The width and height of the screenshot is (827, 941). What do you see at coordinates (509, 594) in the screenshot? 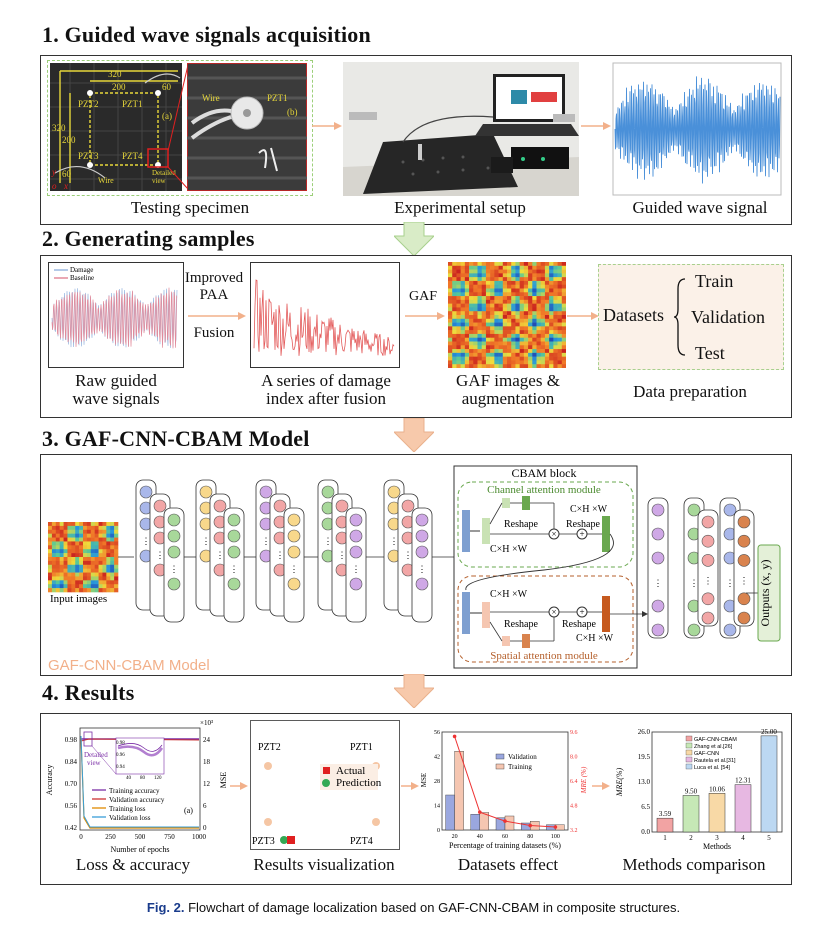
I see `chw-label-3: C×H ×W` at bounding box center [509, 594].